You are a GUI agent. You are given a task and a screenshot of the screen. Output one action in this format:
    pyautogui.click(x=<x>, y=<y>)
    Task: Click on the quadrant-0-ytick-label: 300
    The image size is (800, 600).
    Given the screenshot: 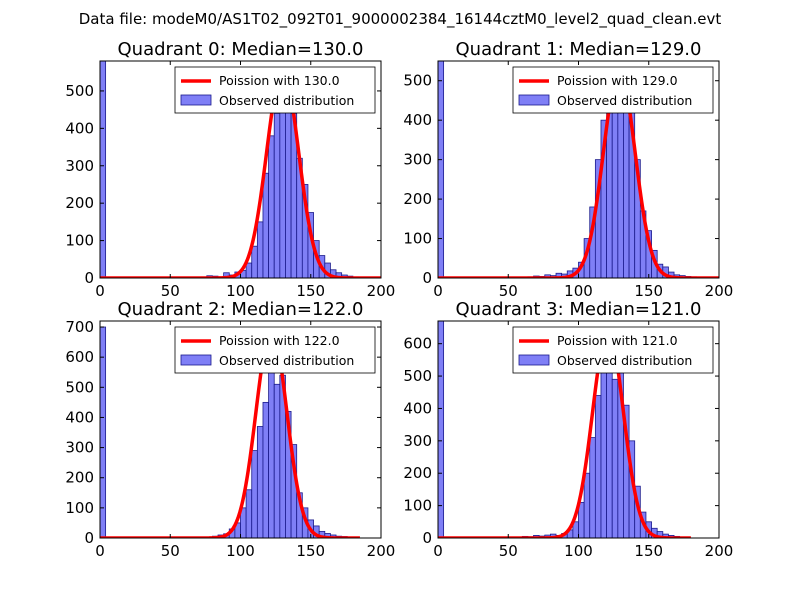 What is the action you would take?
    pyautogui.click(x=79, y=166)
    